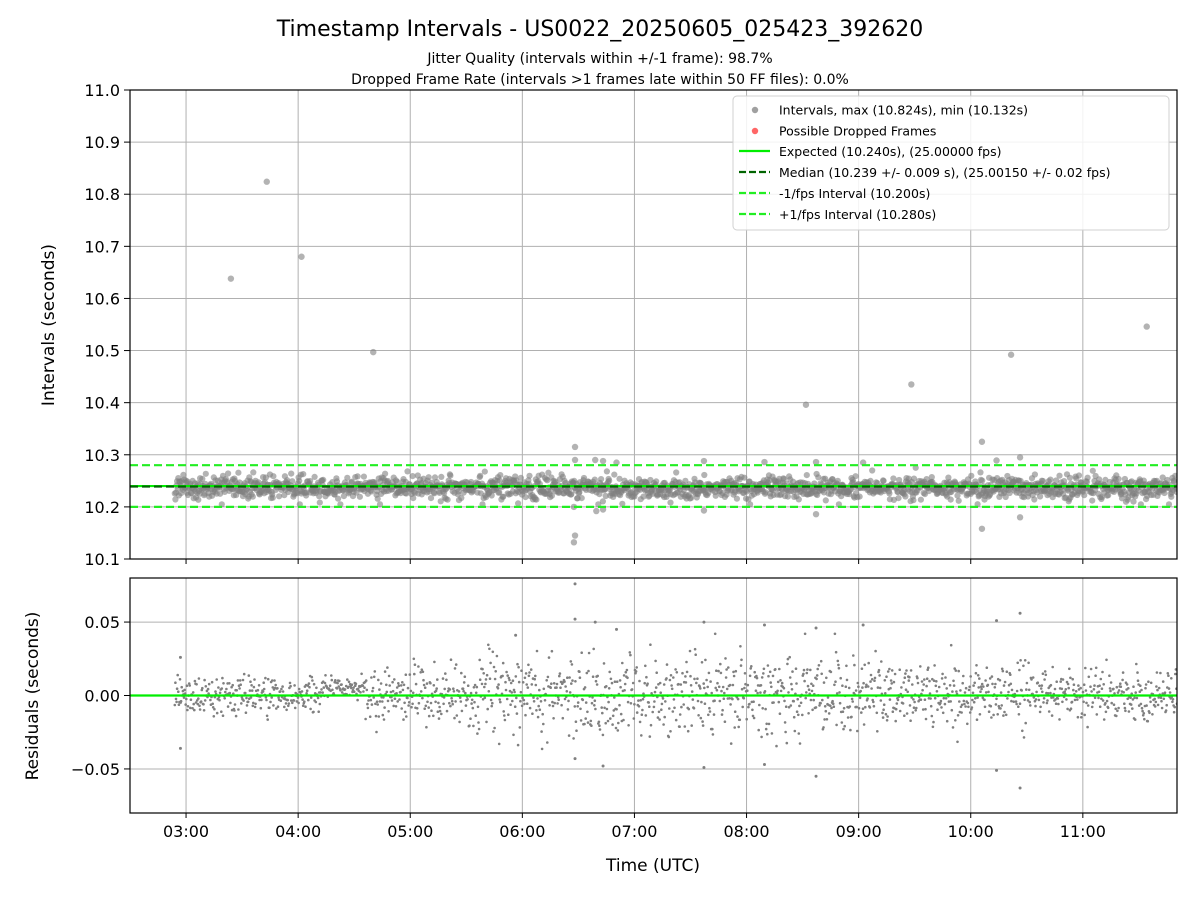  I want to click on interval-outlier-point, so click(1020, 457).